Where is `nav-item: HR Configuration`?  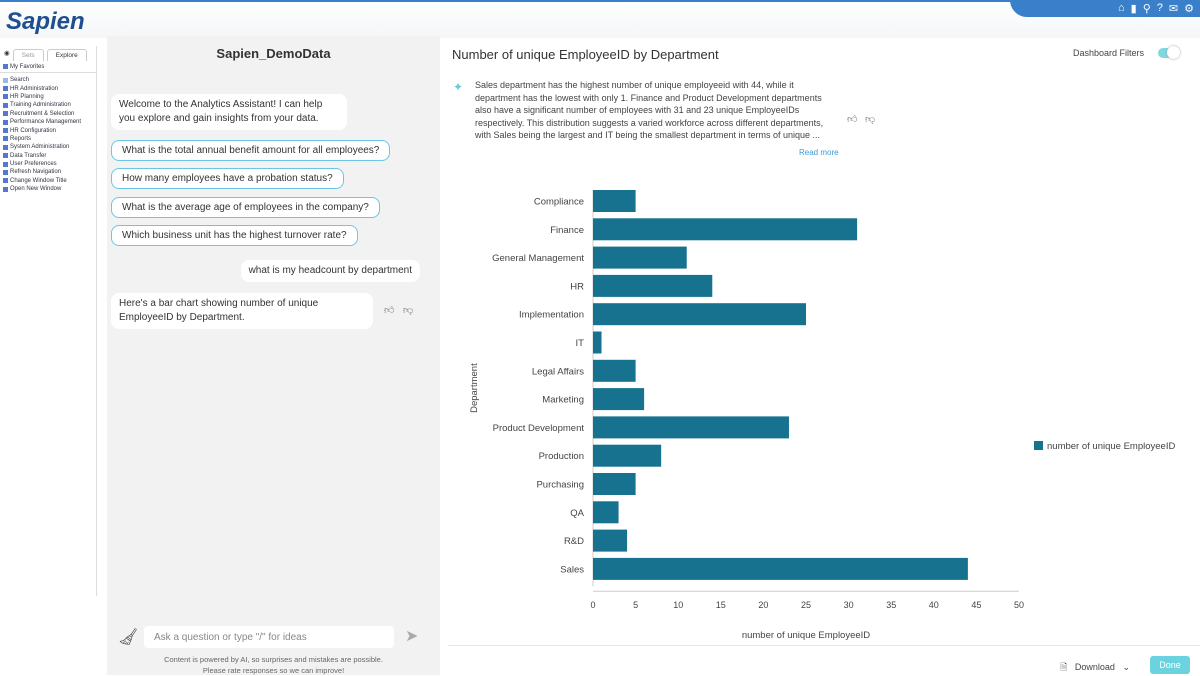 nav-item: HR Configuration is located at coordinates (48, 130).